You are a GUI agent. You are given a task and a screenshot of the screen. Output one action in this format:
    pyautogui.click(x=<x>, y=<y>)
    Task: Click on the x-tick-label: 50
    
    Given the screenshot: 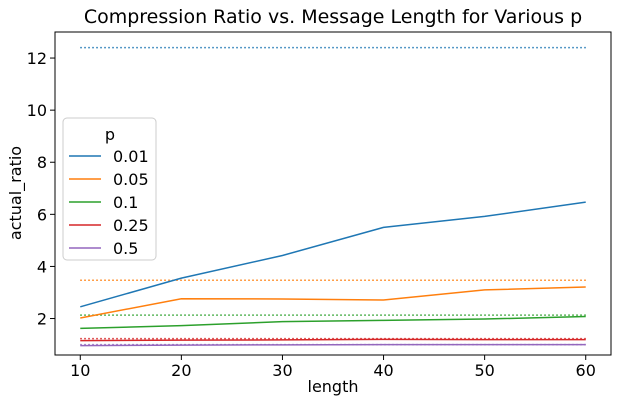 What is the action you would take?
    pyautogui.click(x=484, y=370)
    